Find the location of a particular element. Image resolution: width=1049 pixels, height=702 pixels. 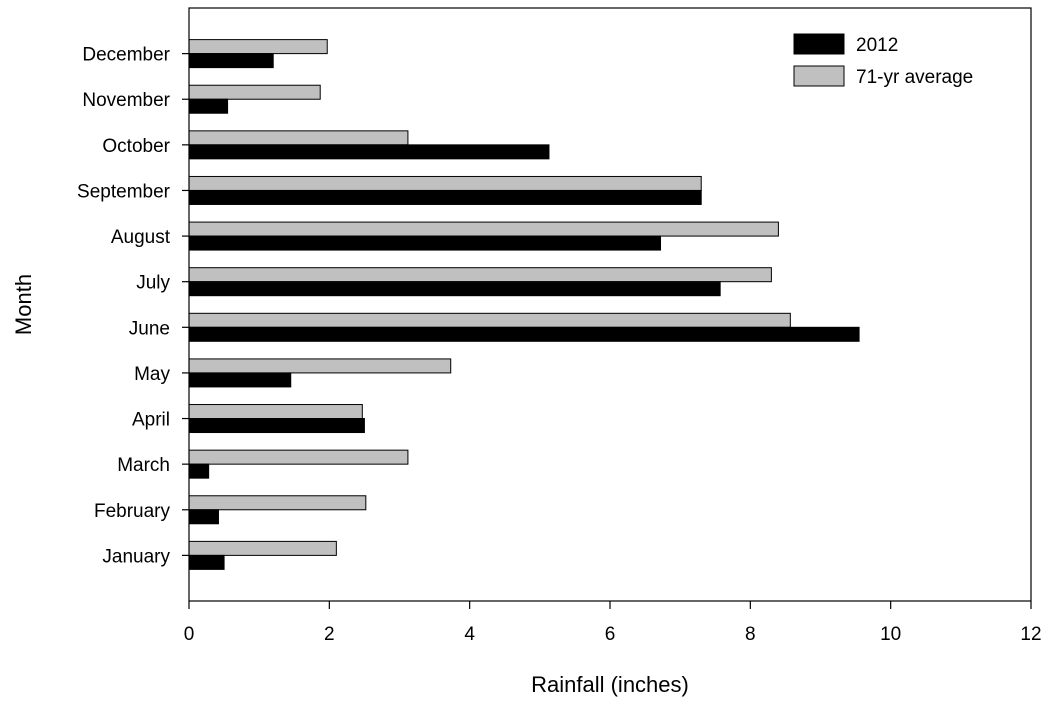

bar-2012-july is located at coordinates (454, 289).